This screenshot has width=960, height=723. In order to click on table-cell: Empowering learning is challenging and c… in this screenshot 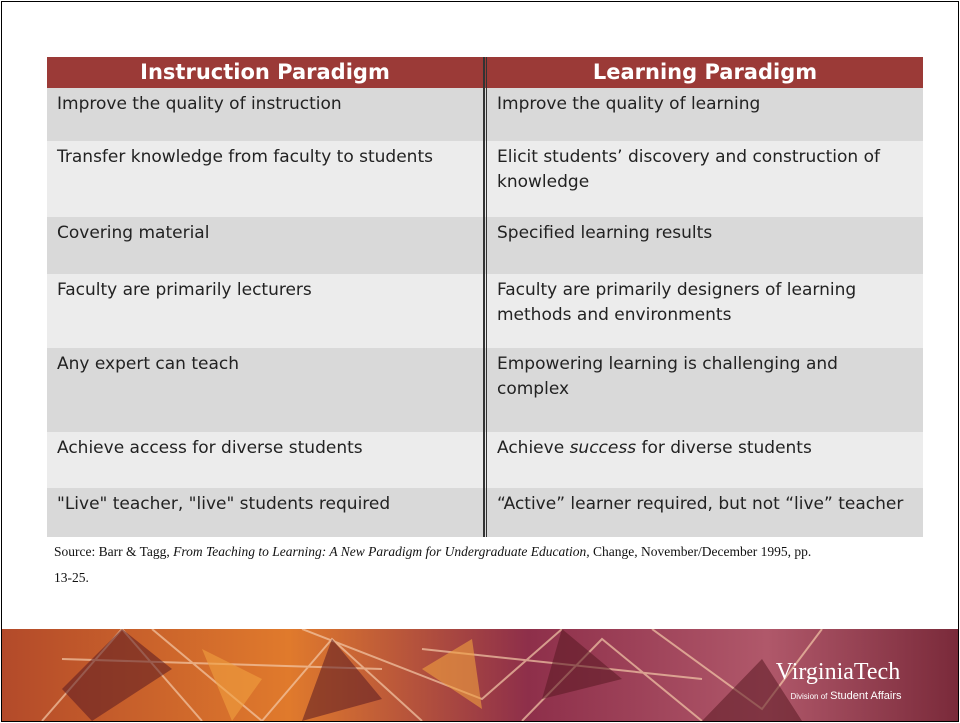, I will do `click(703, 390)`.